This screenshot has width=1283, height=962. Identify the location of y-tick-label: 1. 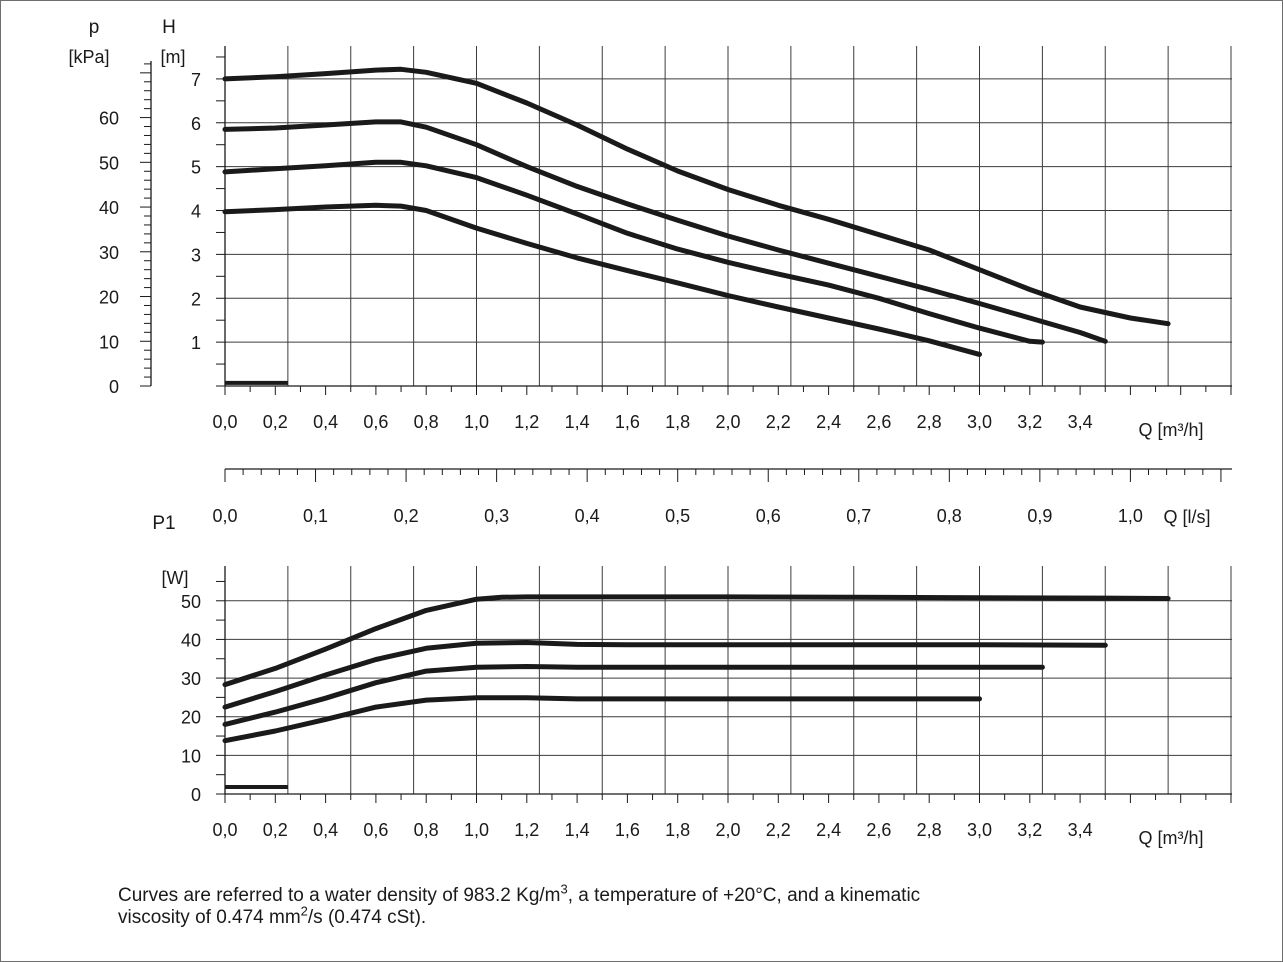
(196, 343).